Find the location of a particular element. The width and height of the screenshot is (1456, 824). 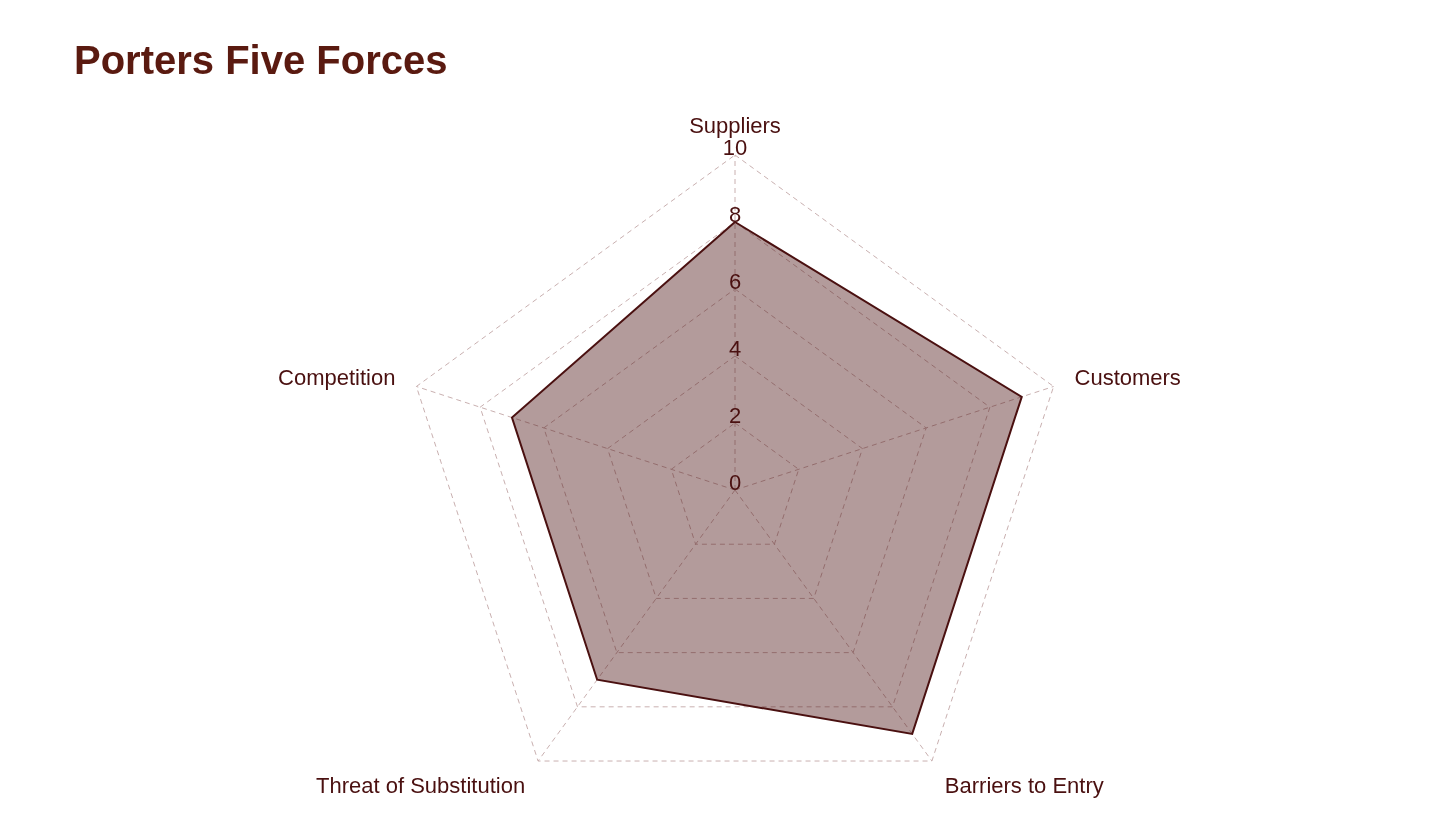

y-tick-label: 2 is located at coordinates (735, 415).